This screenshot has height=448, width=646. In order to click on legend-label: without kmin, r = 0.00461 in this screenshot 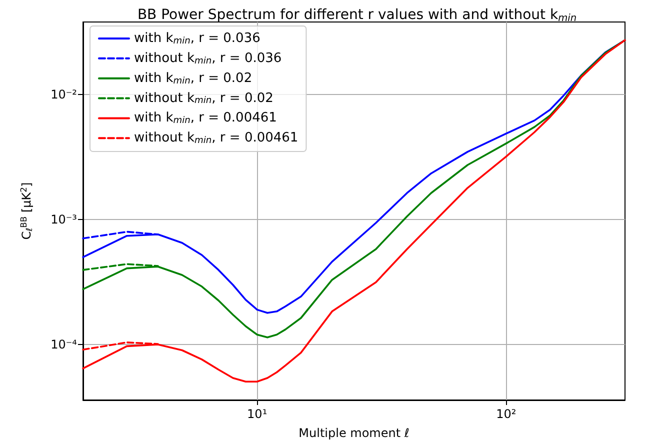, I will do `click(216, 138)`.